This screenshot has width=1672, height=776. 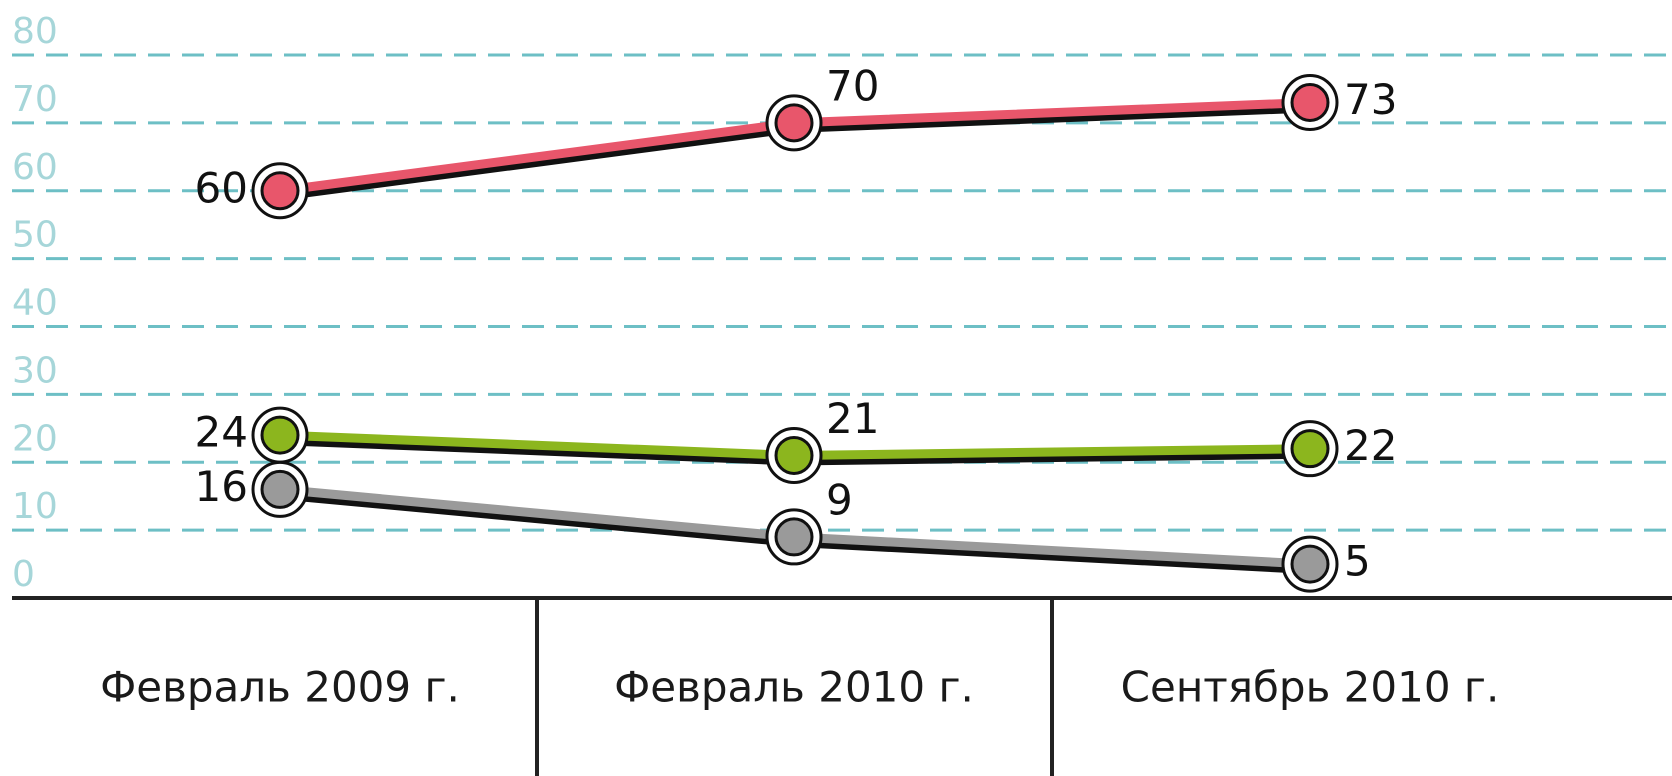 What do you see at coordinates (1370, 99) in the screenshot?
I see `data-label: 73` at bounding box center [1370, 99].